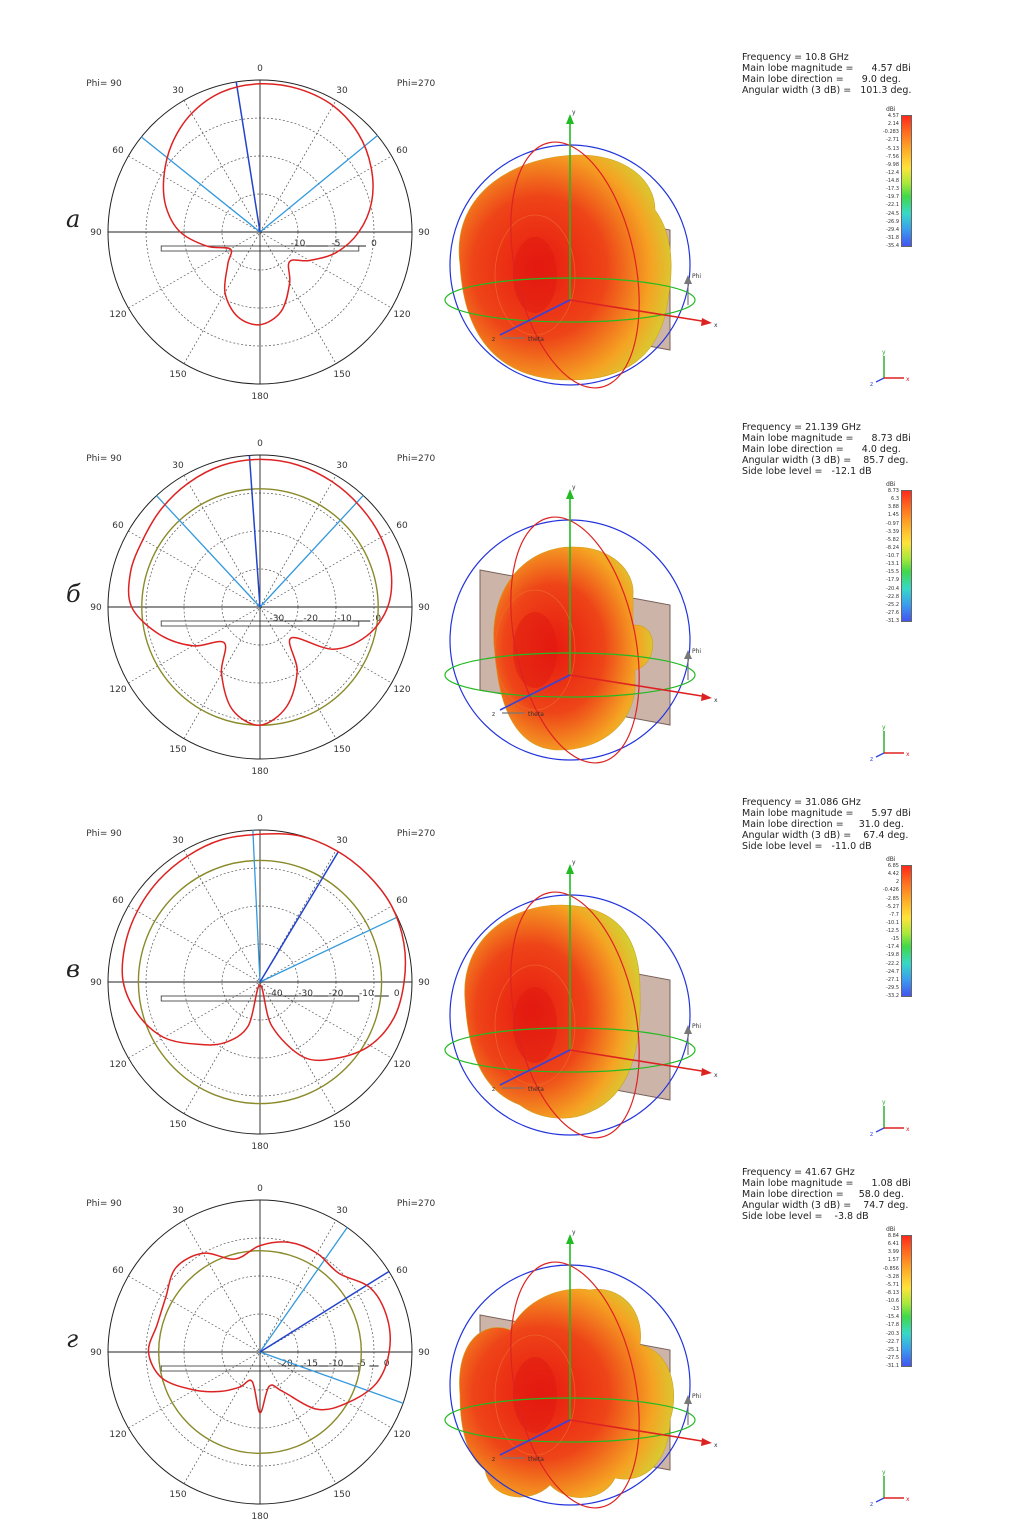  I want to click on z-axis-label: z, so click(493, 339).